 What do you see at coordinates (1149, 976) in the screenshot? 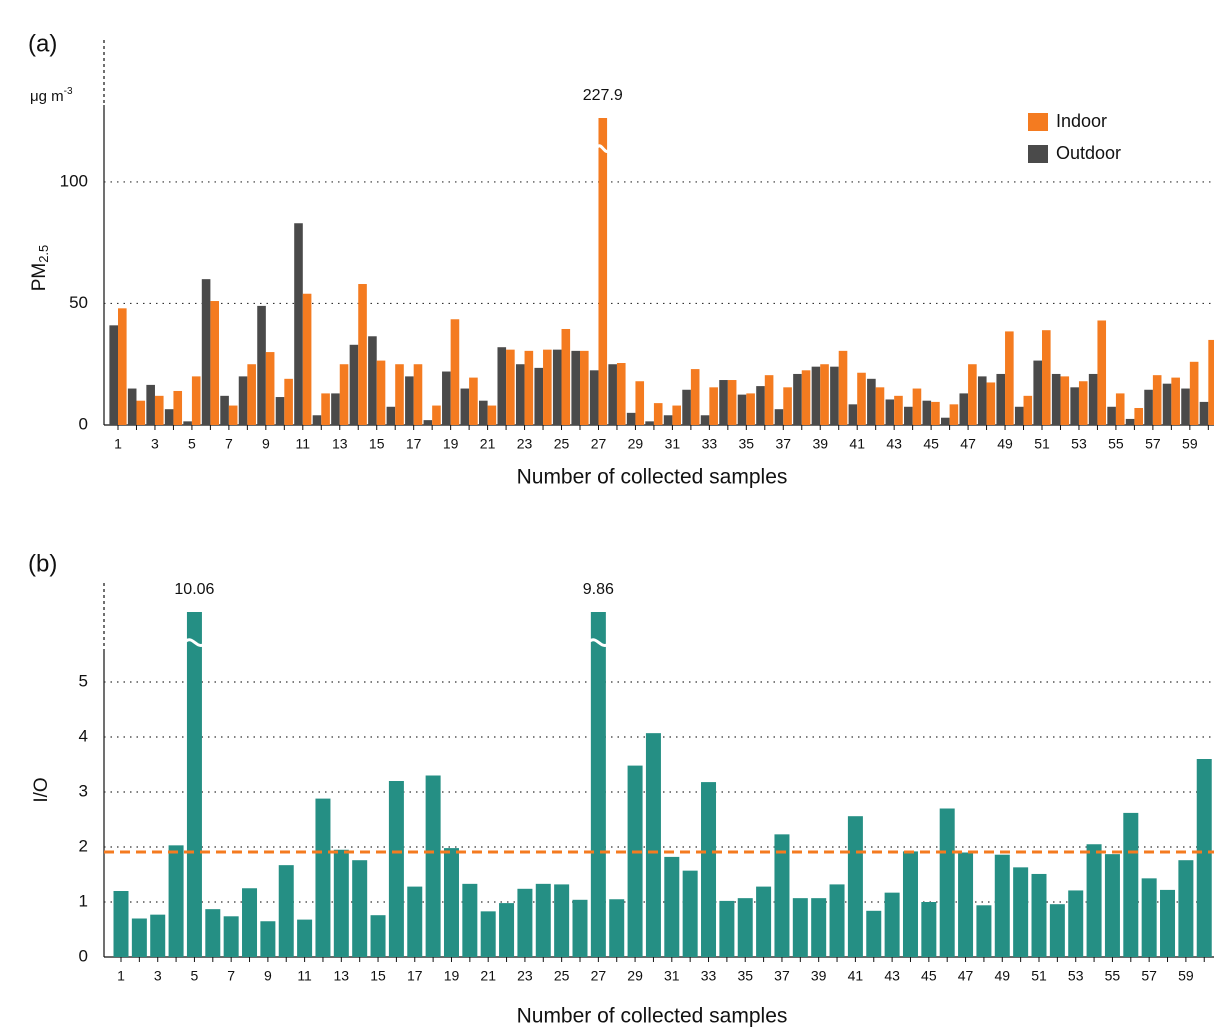
I see `x-tick-label: 57` at bounding box center [1149, 976].